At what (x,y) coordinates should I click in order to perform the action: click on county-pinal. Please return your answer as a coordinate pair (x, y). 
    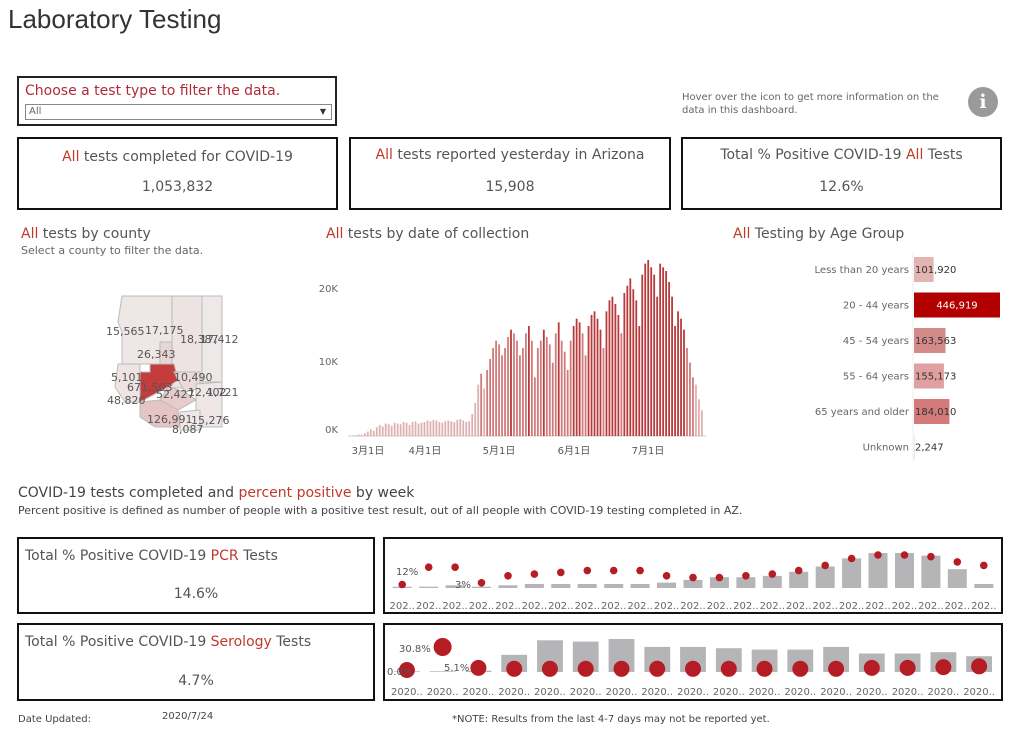
    Looking at the image, I should click on (178, 398).